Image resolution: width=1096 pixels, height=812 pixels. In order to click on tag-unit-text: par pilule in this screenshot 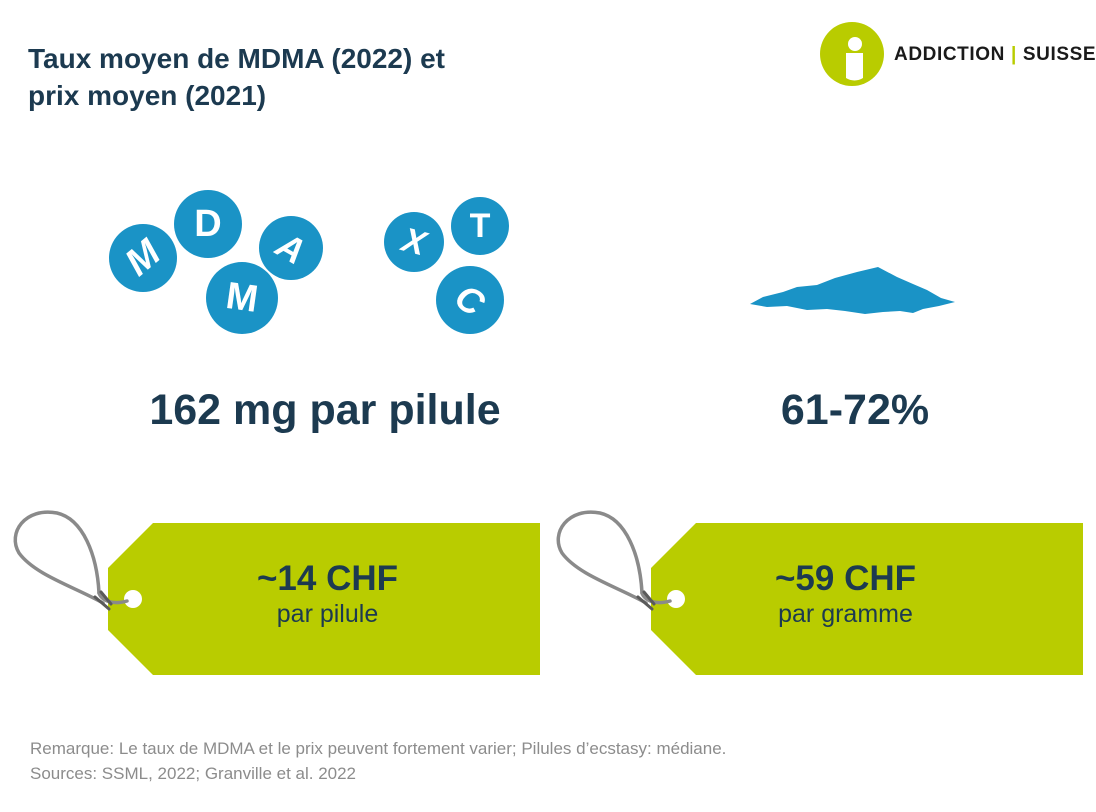, I will do `click(327, 614)`.